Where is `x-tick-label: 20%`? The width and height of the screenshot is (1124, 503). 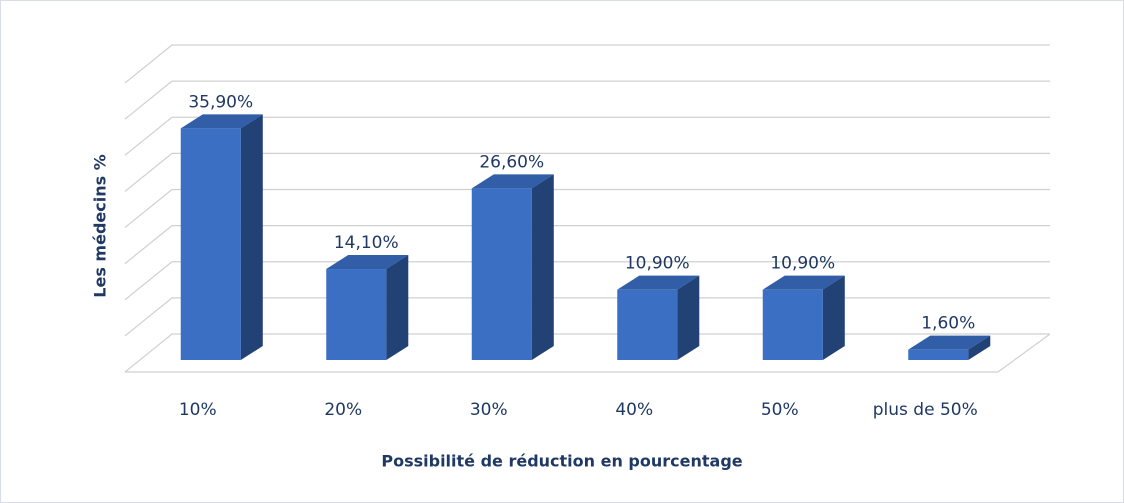 x-tick-label: 20% is located at coordinates (343, 410).